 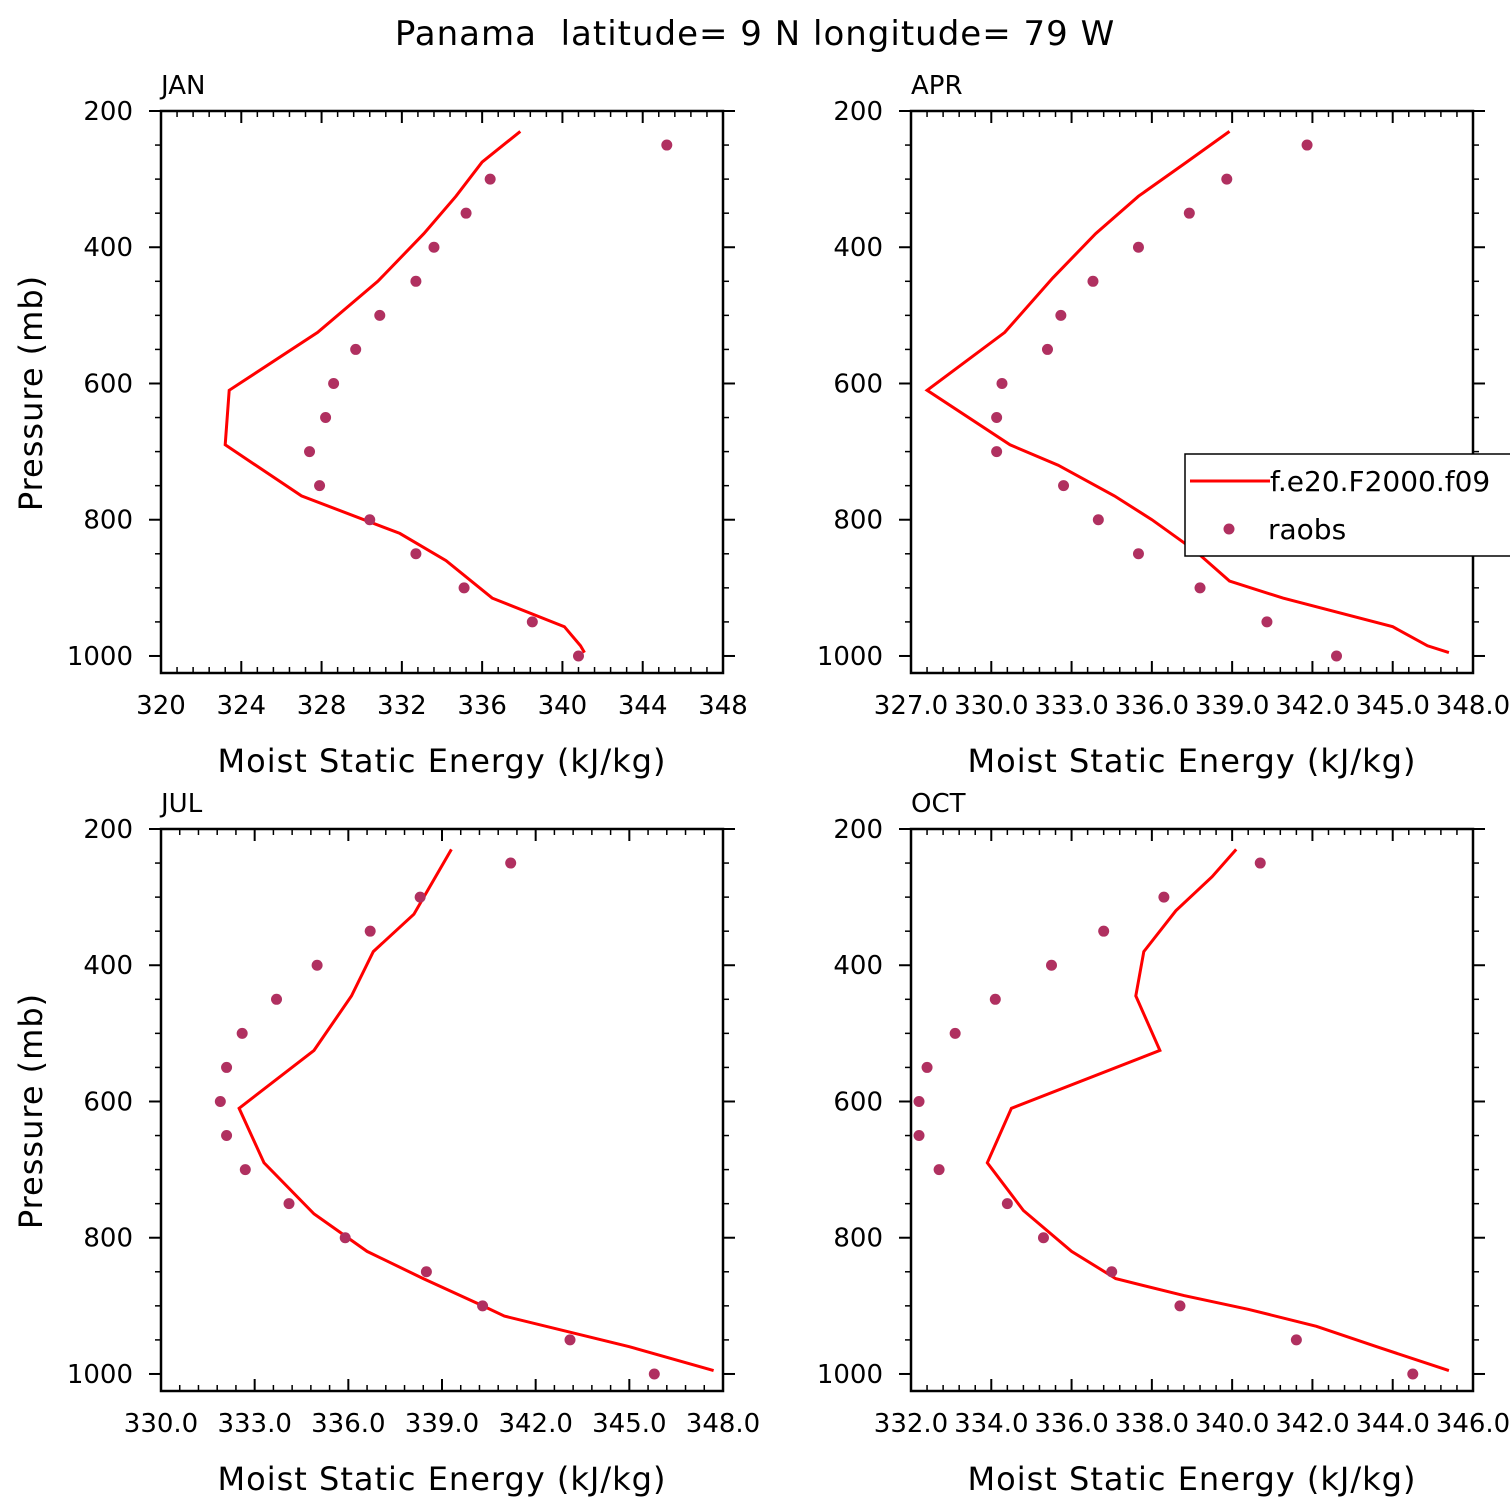 I want to click on x-tick-label: 327.0, so click(x=911, y=706).